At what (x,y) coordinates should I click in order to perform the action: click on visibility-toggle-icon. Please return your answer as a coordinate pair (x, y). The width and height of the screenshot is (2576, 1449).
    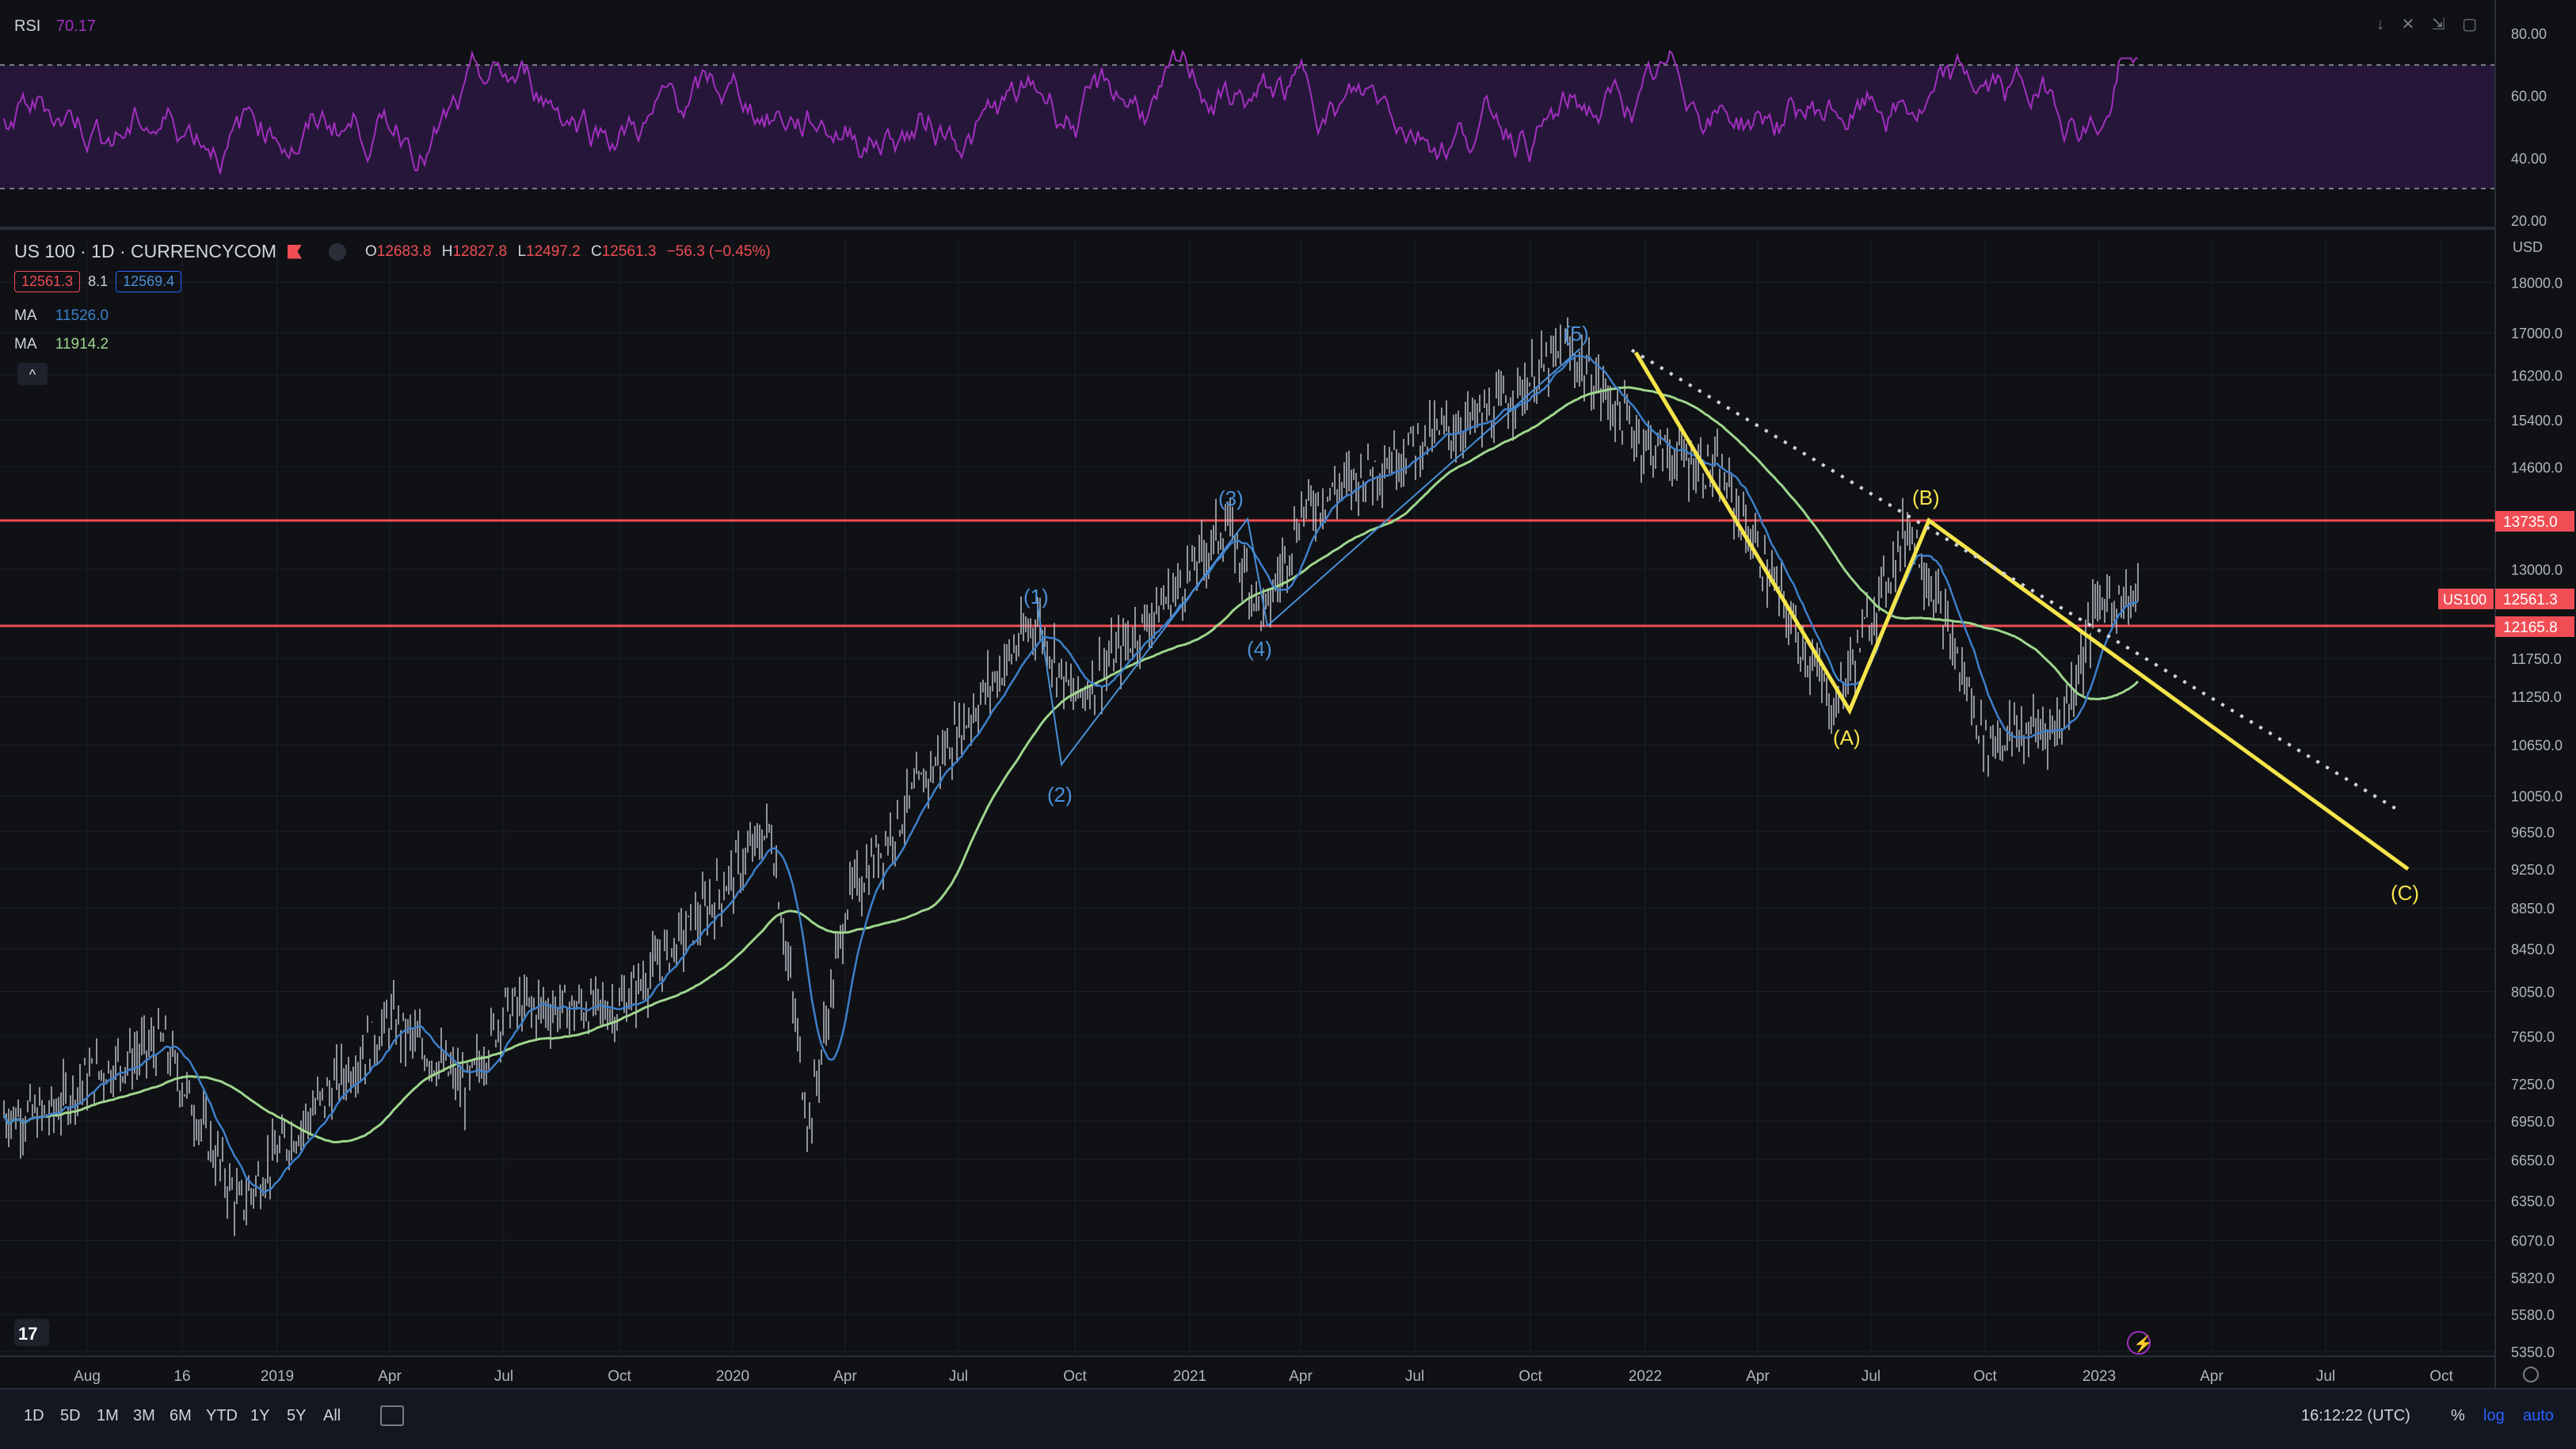
    Looking at the image, I should click on (337, 251).